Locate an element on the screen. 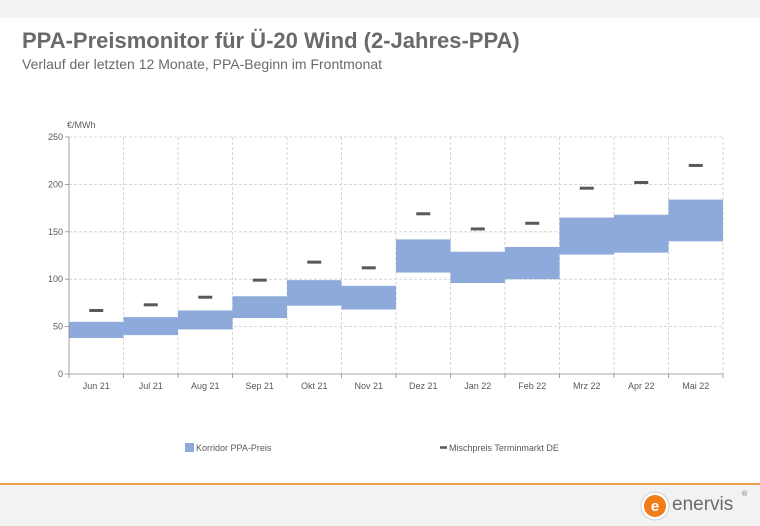 Image resolution: width=760 pixels, height=526 pixels. y-tick-label: 50 is located at coordinates (58, 327).